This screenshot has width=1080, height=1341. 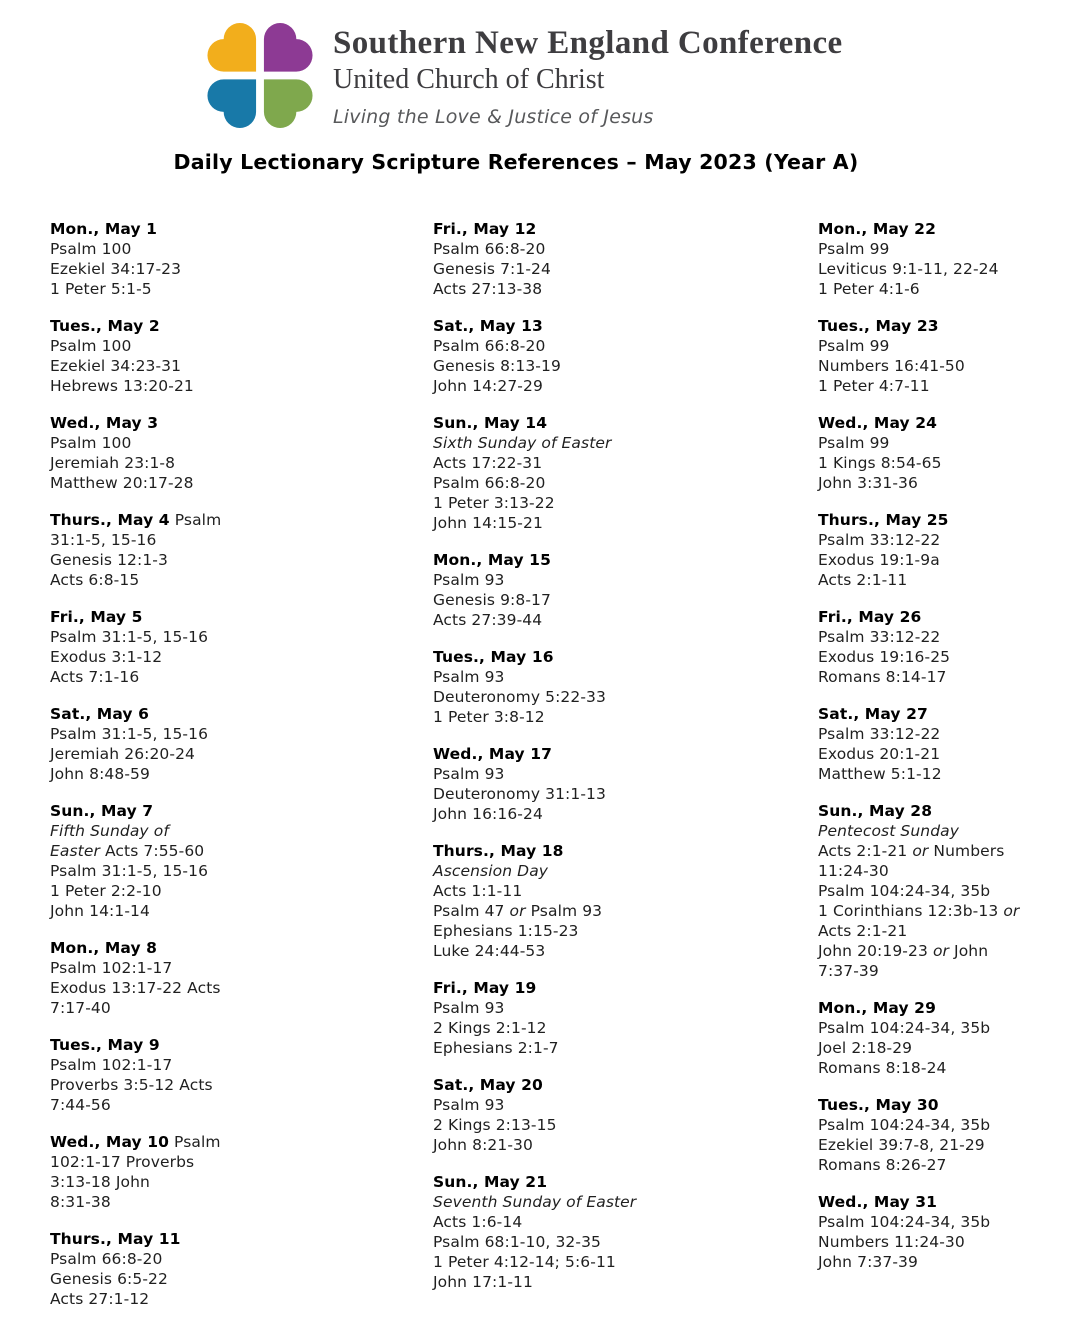 I want to click on scripture-text: Deuteronomy 31:1-13, so click(x=519, y=794).